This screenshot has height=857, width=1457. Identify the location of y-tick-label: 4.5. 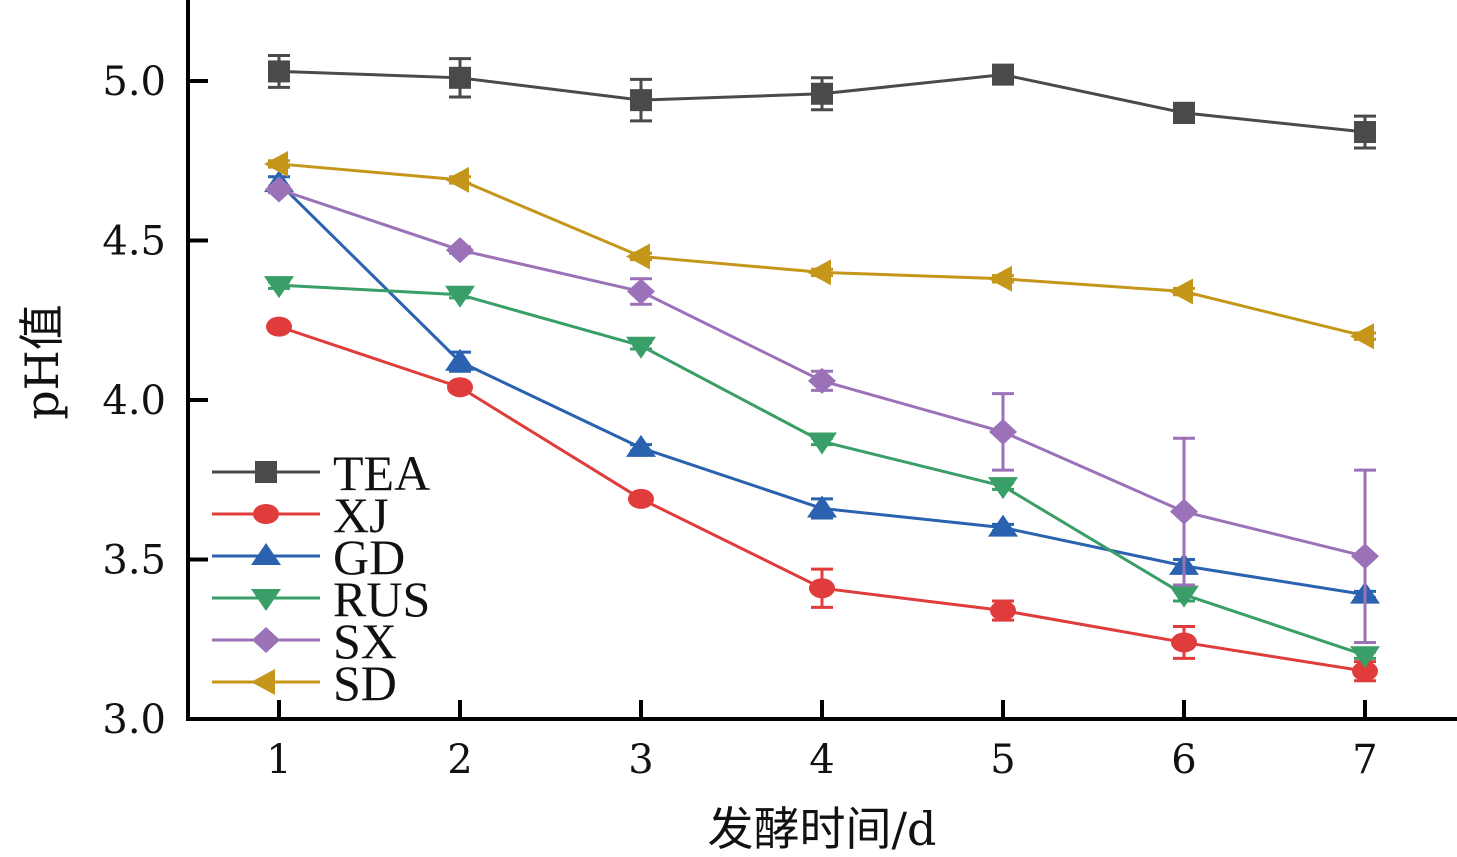
(134, 242).